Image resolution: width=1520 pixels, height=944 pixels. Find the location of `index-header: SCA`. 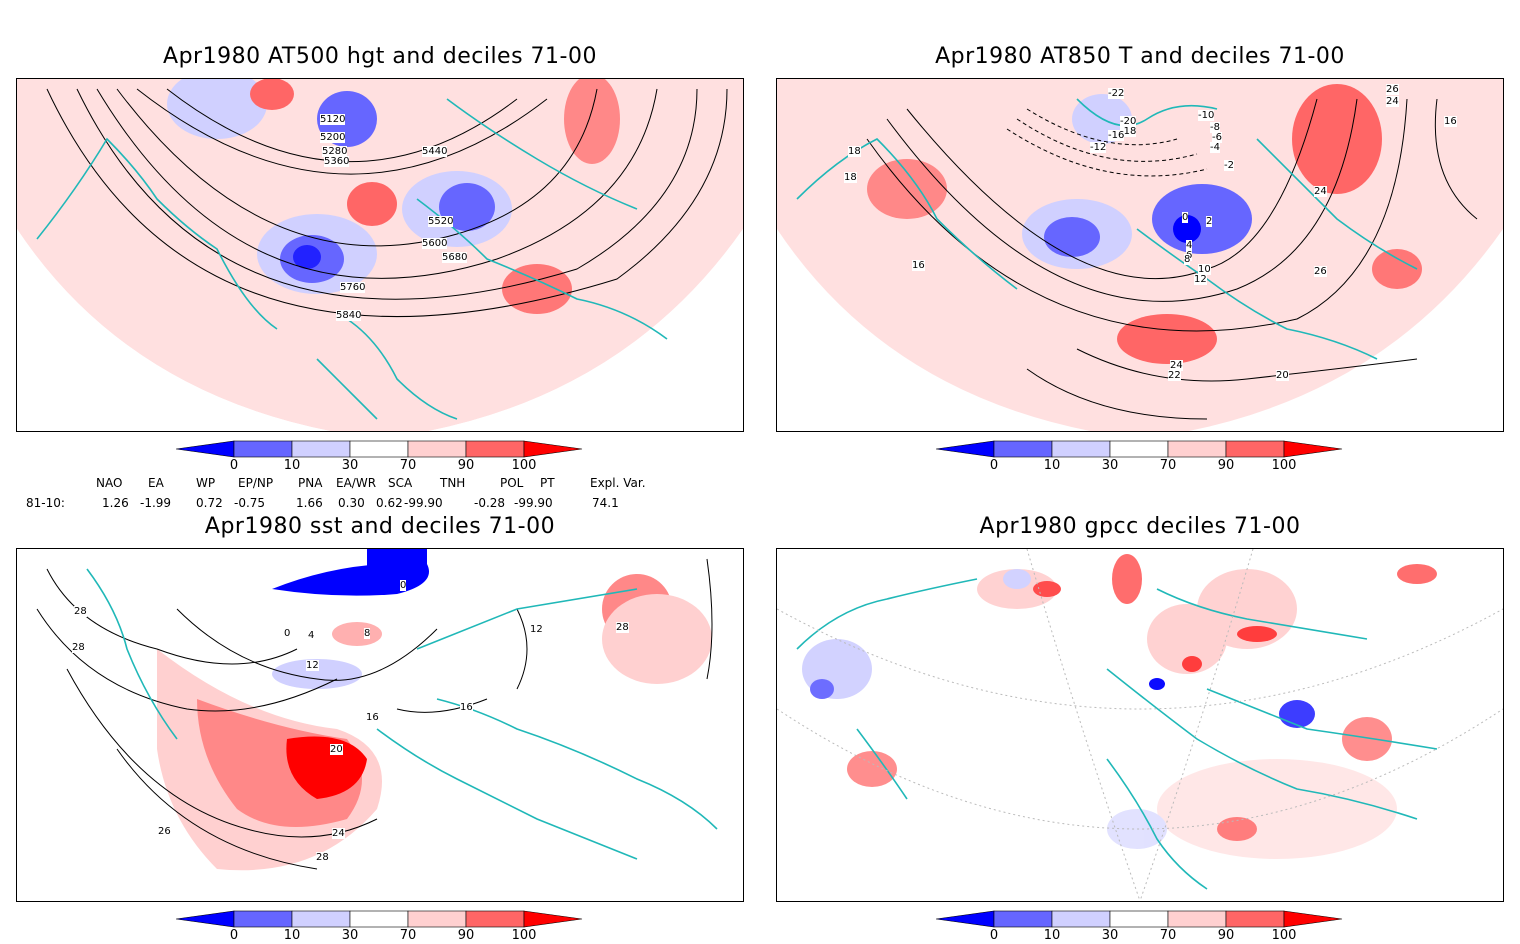

index-header: SCA is located at coordinates (400, 483).